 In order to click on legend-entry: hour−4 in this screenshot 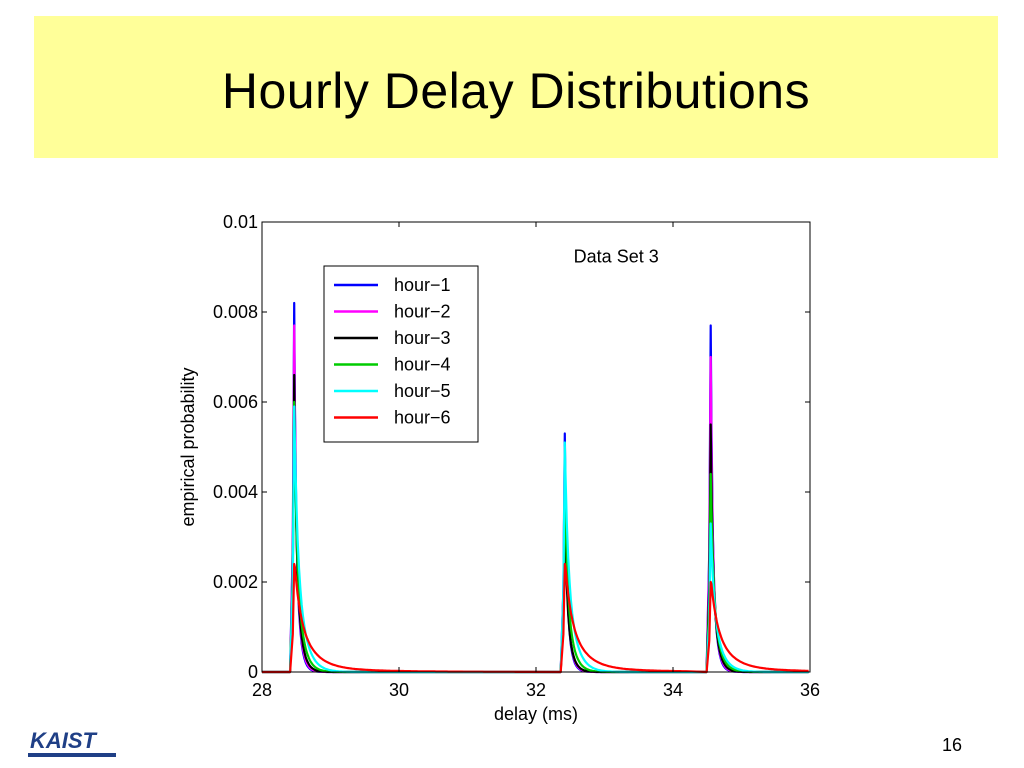, I will do `click(422, 365)`.